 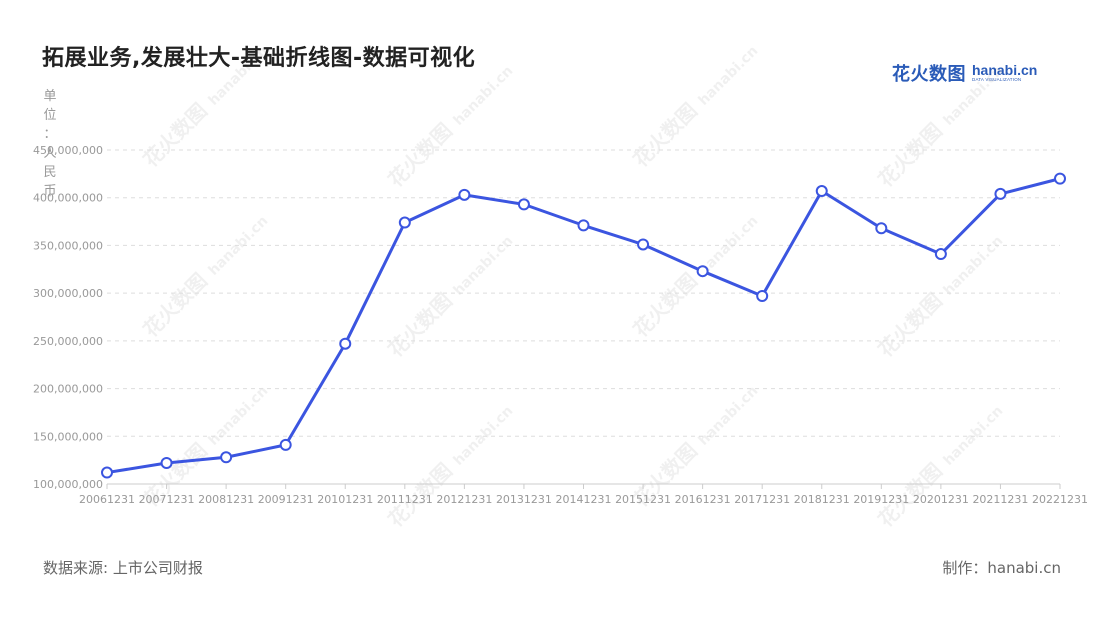 I want to click on brand-en-text: hanabi.cn, so click(x=1005, y=70).